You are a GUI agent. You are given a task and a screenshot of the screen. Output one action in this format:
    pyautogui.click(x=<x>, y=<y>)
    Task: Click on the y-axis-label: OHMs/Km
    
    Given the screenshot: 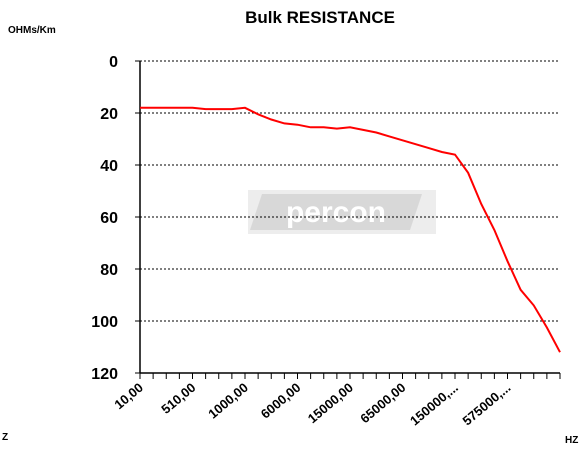 What is the action you would take?
    pyautogui.click(x=32, y=30)
    